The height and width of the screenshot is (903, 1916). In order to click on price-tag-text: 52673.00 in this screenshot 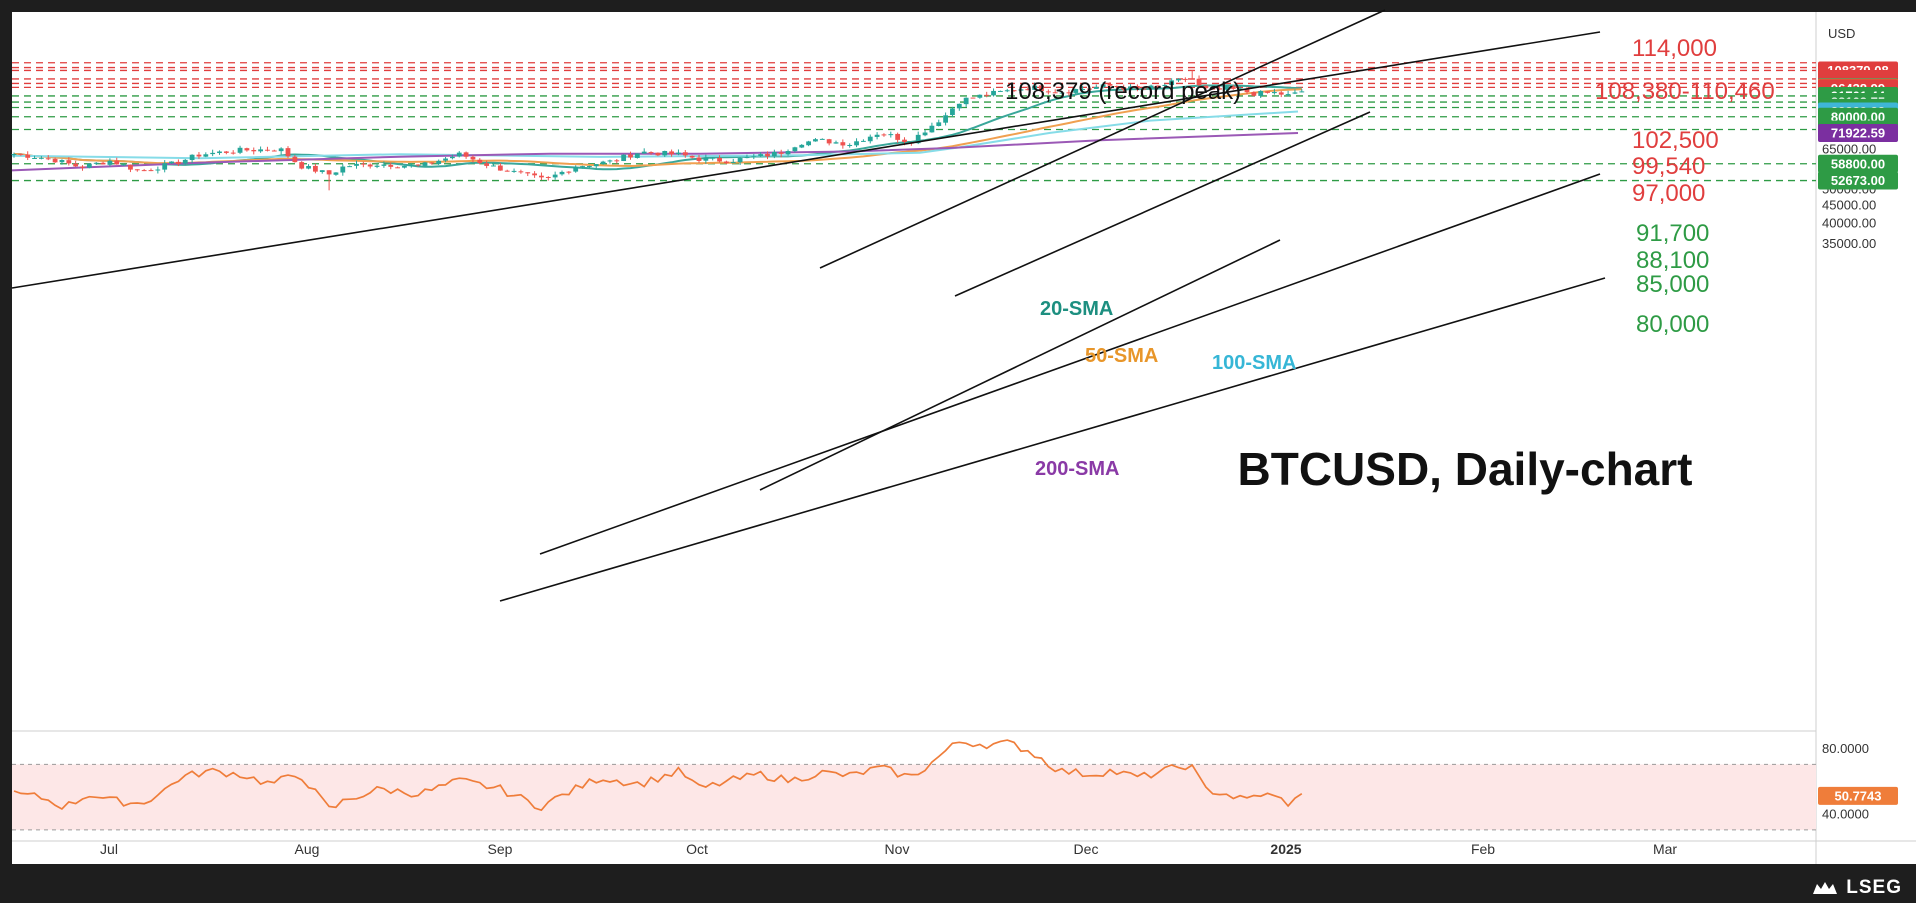, I will do `click(1858, 180)`.